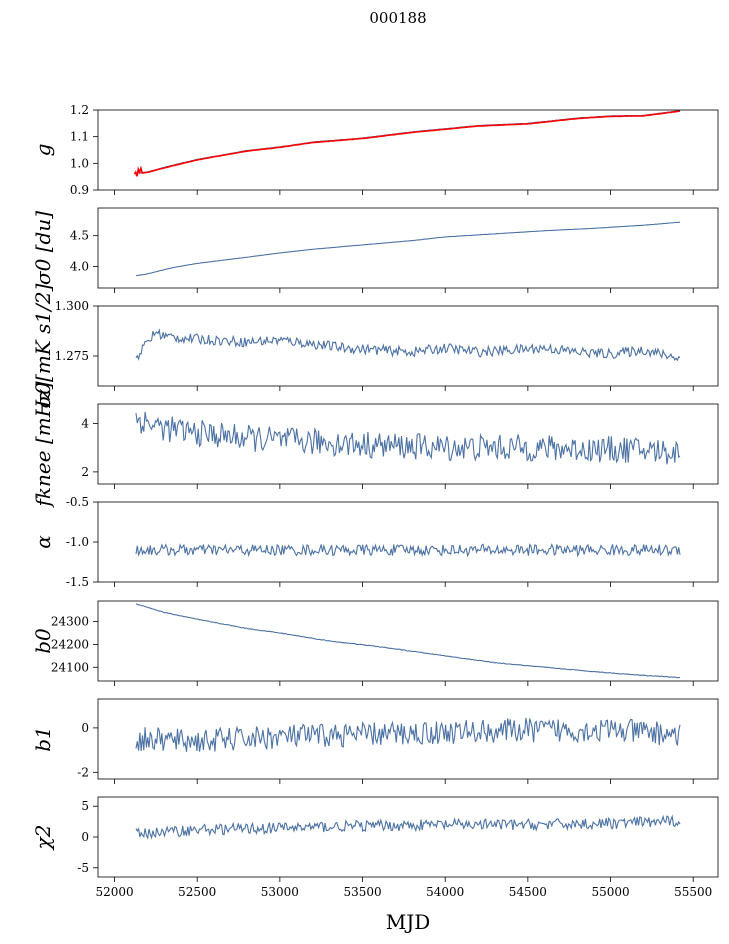 This screenshot has width=729, height=944. Describe the element at coordinates (43, 739) in the screenshot. I see `y-axis-label: b1` at that location.